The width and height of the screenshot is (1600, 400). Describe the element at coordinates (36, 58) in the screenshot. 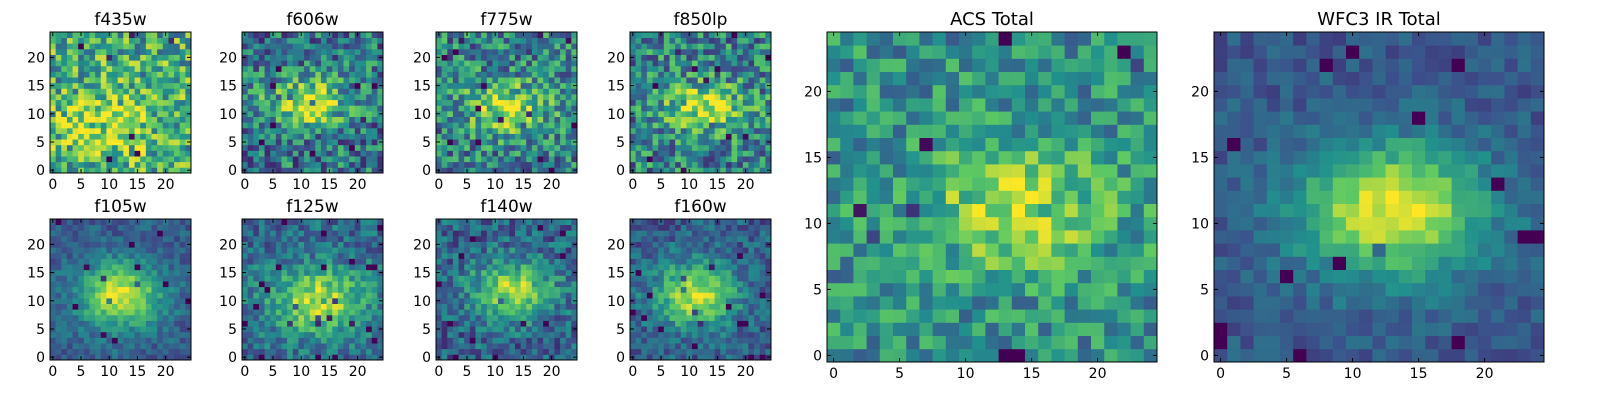

I see `y-tick-label: 20` at that location.